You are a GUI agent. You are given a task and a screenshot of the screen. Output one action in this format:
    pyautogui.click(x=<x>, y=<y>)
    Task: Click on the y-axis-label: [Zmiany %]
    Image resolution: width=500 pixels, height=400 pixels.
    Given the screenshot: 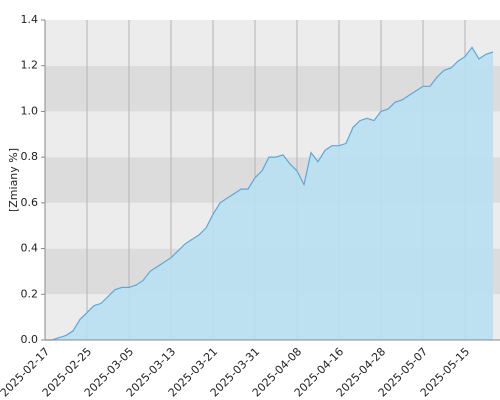 What is the action you would take?
    pyautogui.click(x=13, y=180)
    